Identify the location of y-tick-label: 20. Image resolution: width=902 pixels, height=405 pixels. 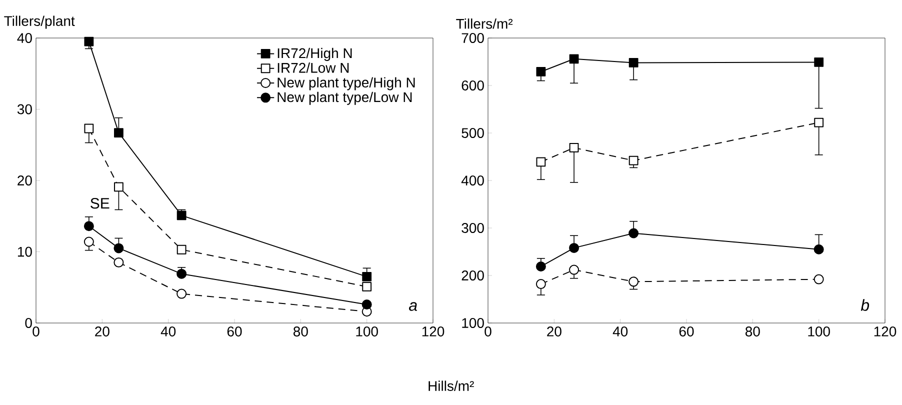
(25, 181).